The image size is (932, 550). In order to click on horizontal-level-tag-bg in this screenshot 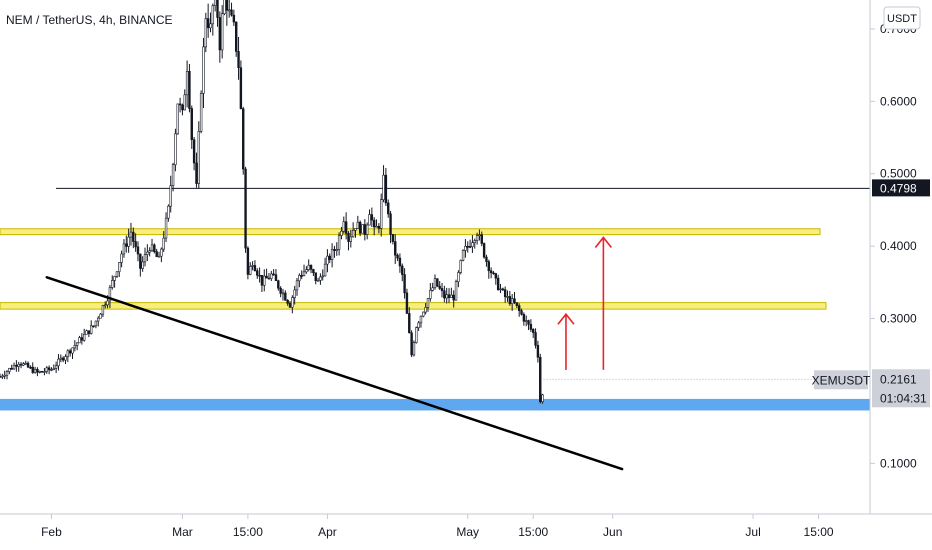, I will do `click(901, 188)`.